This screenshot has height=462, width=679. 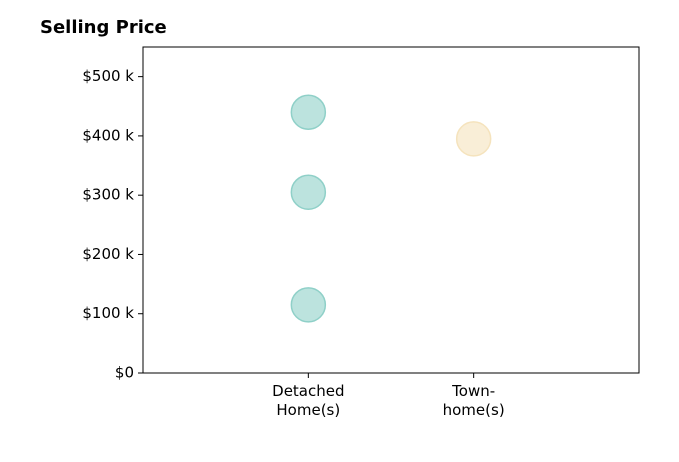 What do you see at coordinates (108, 195) in the screenshot?
I see `y-tick-label: $300 k` at bounding box center [108, 195].